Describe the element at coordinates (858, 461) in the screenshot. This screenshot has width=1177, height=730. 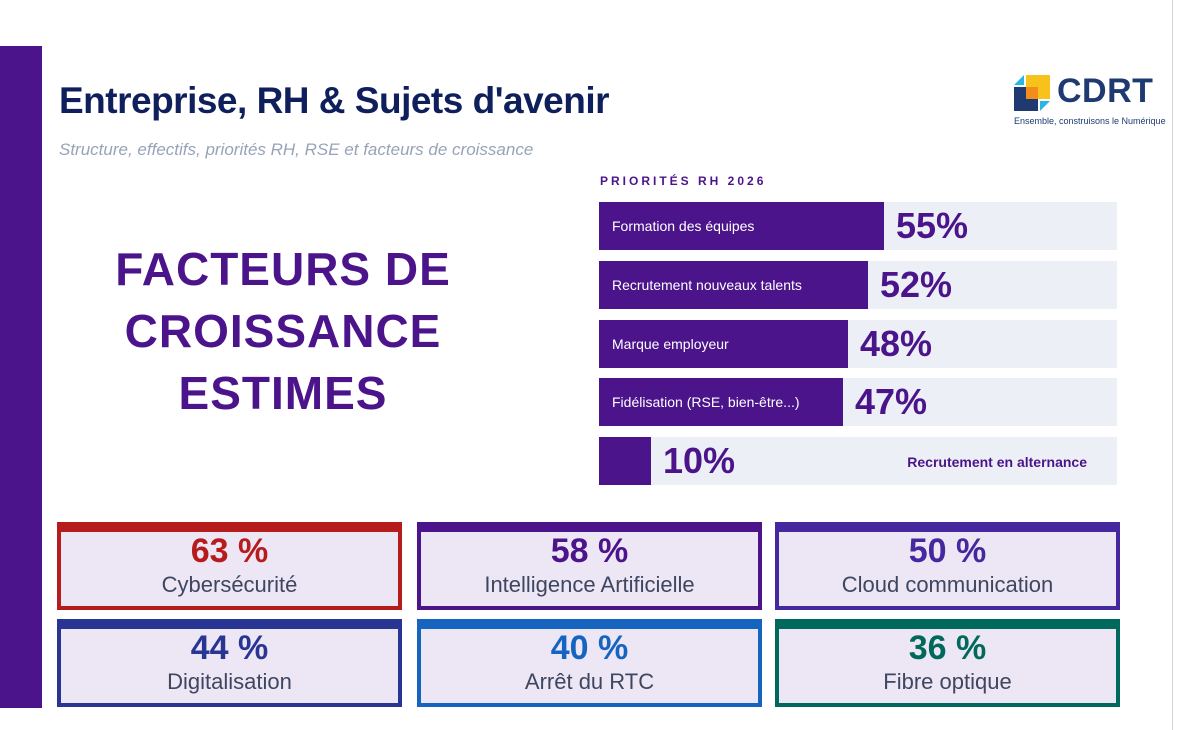
I see `rh-priority-row: 10% Recrutement en alternance` at that location.